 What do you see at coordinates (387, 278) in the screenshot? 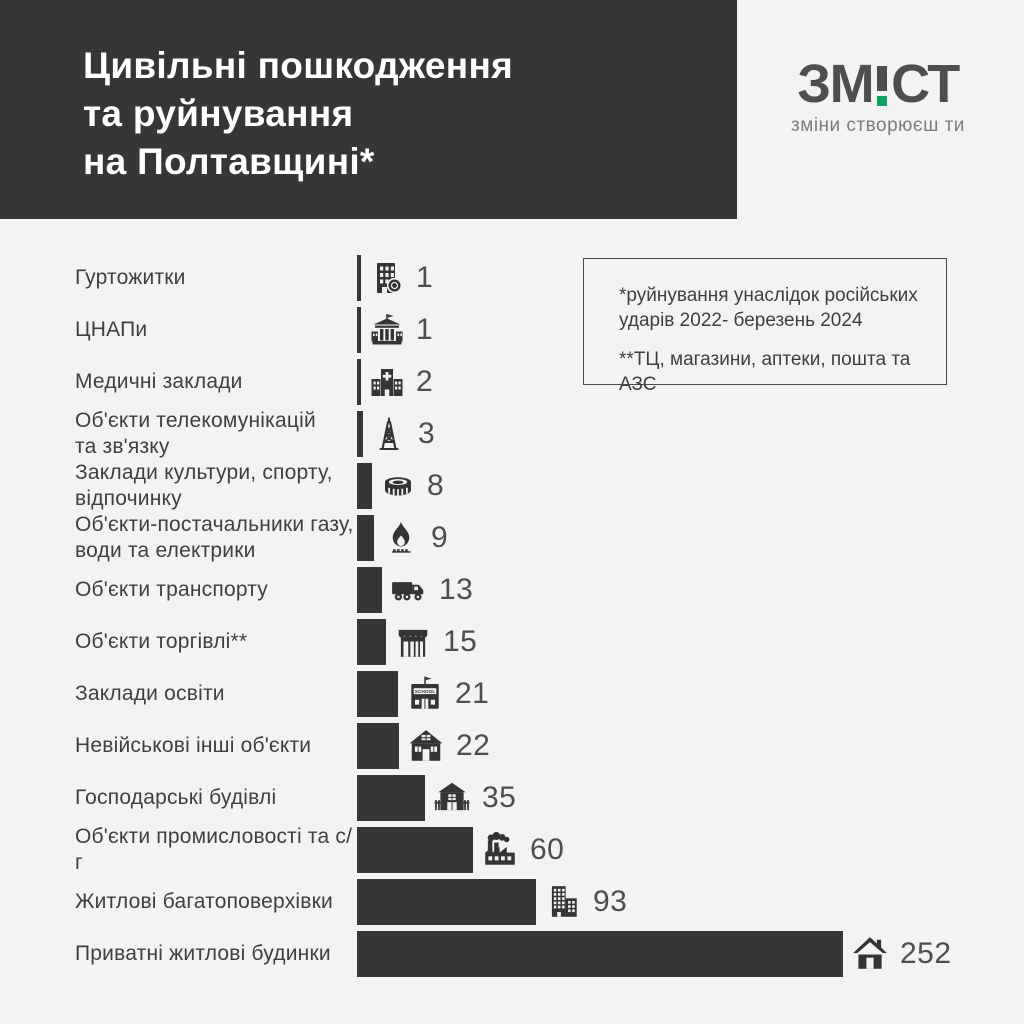
I see `dormitory-building-icon` at bounding box center [387, 278].